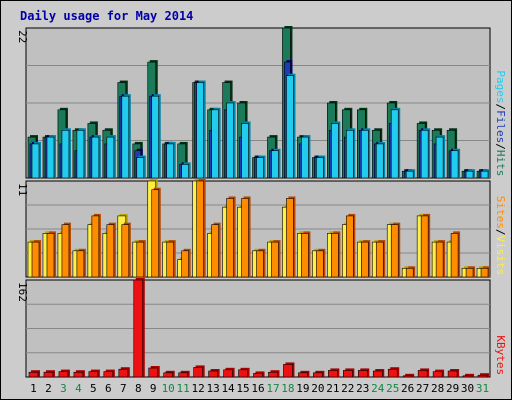  Describe the element at coordinates (168, 388) in the screenshot. I see `day-label-10: 10` at that location.